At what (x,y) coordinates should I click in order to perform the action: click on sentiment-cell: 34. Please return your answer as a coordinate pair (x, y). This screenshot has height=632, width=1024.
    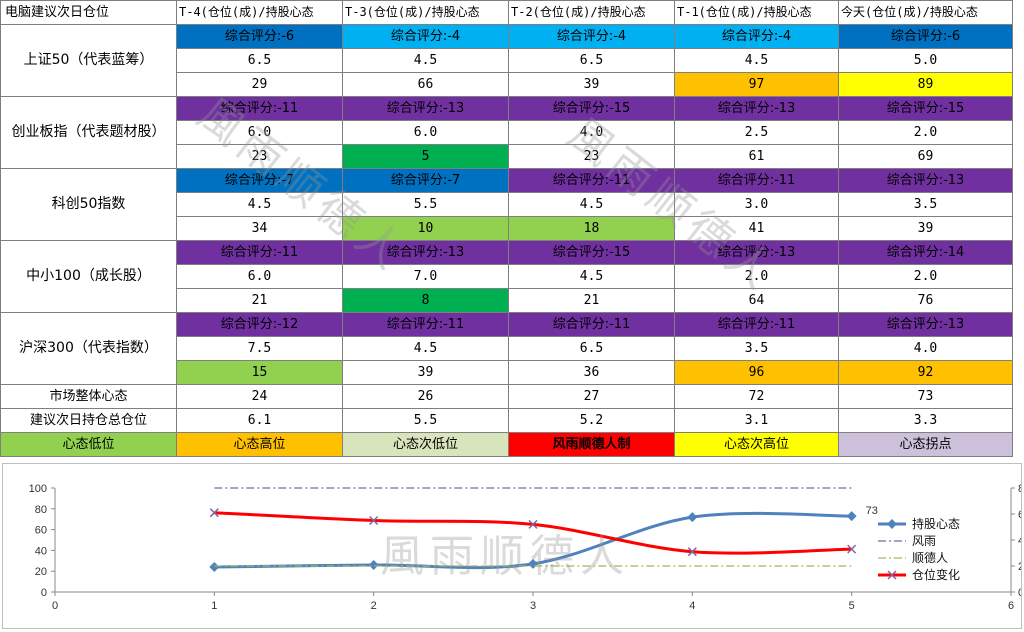
    Looking at the image, I should click on (259, 228).